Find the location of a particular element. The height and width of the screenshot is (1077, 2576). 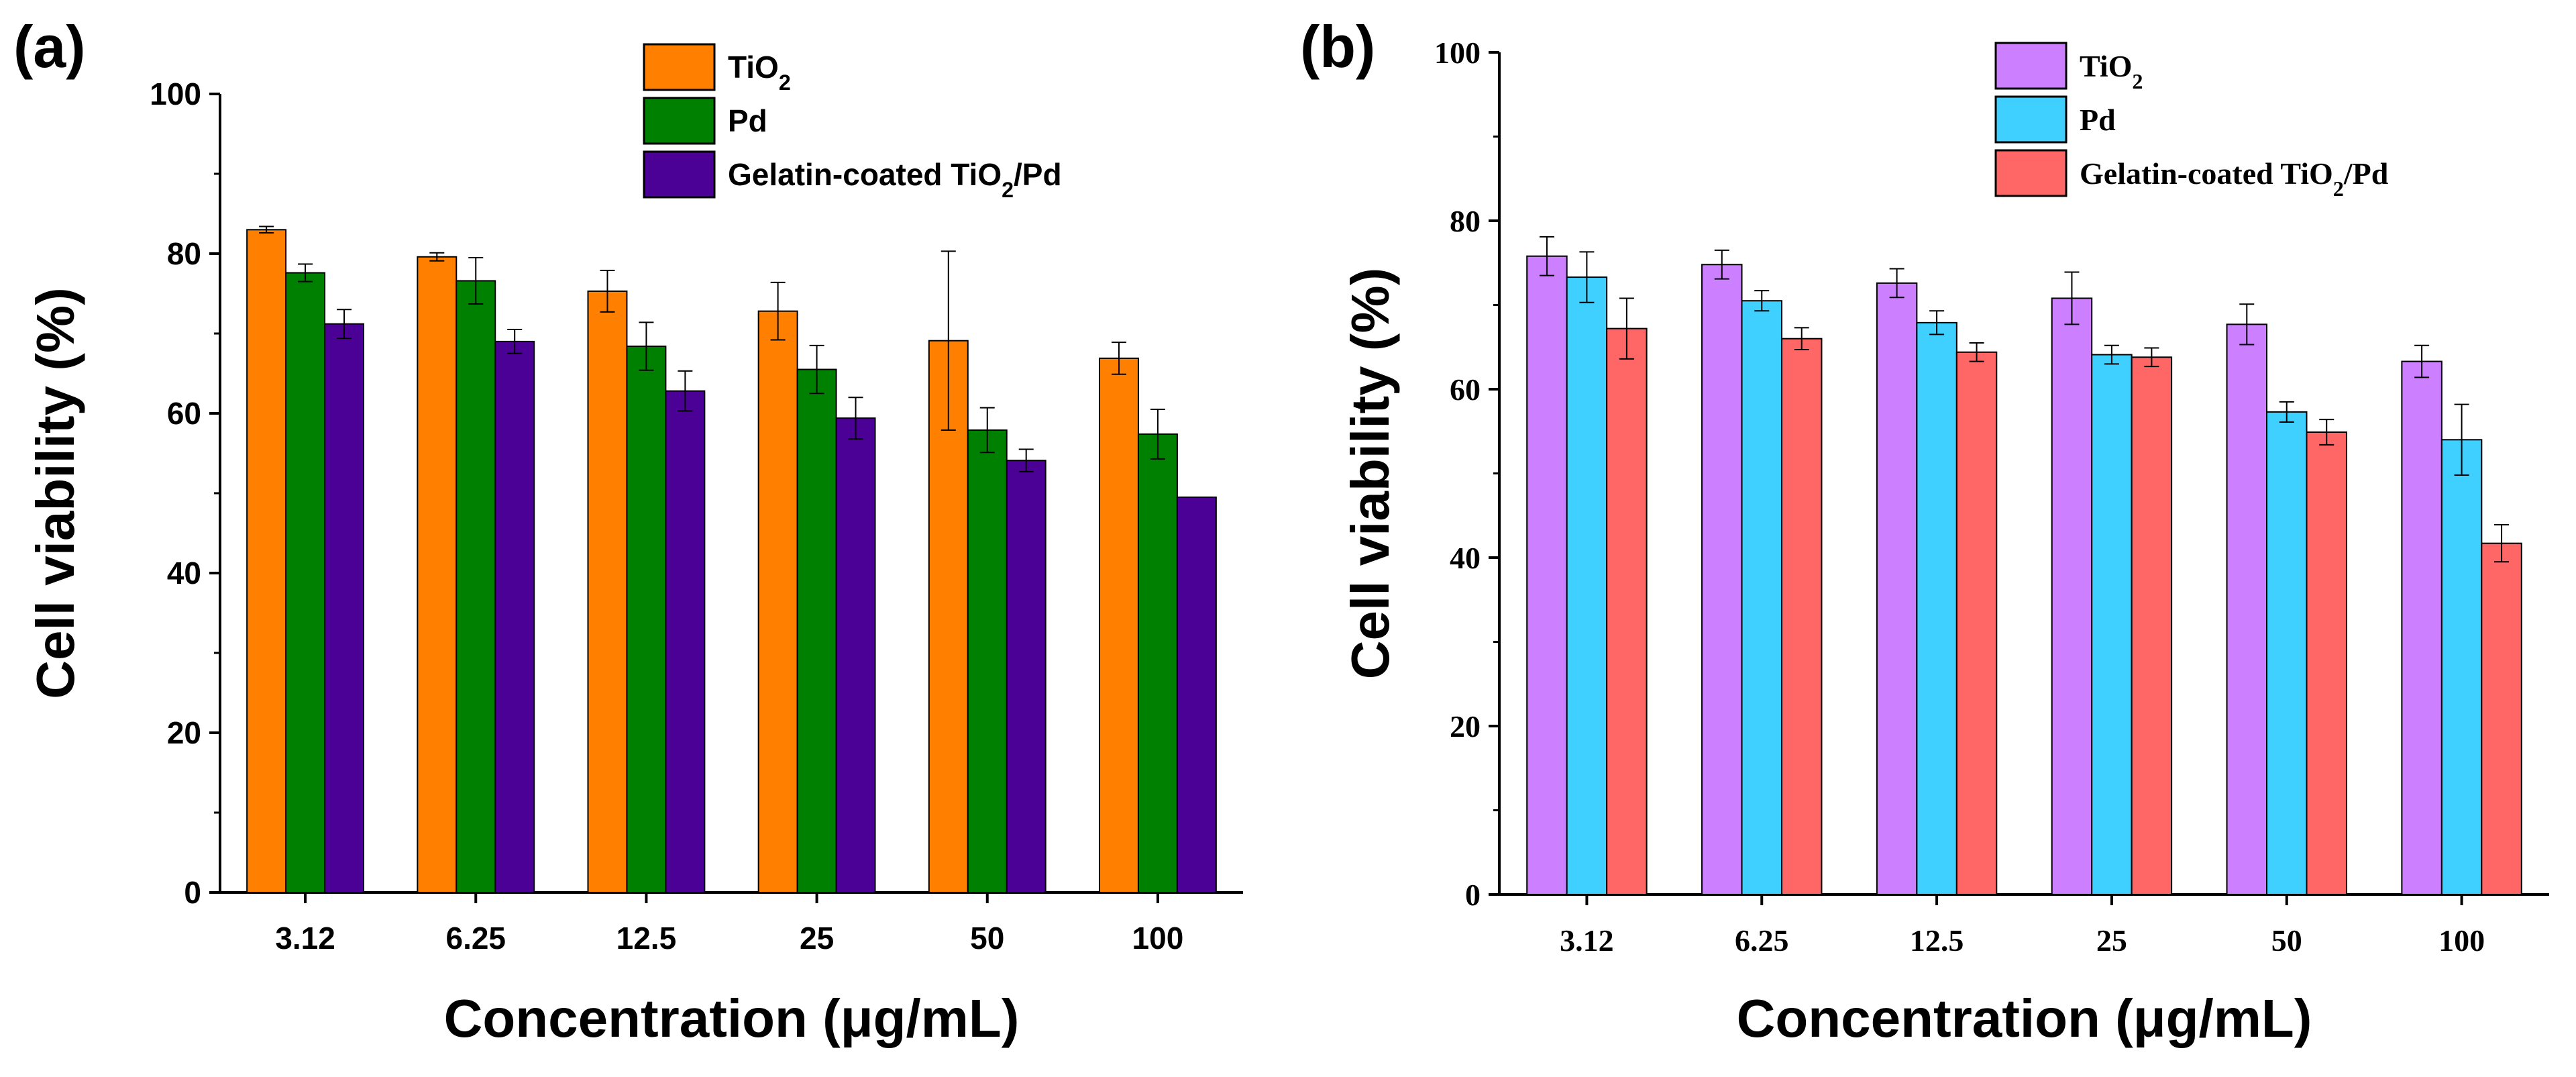

panel-label: (b) is located at coordinates (1337, 46).